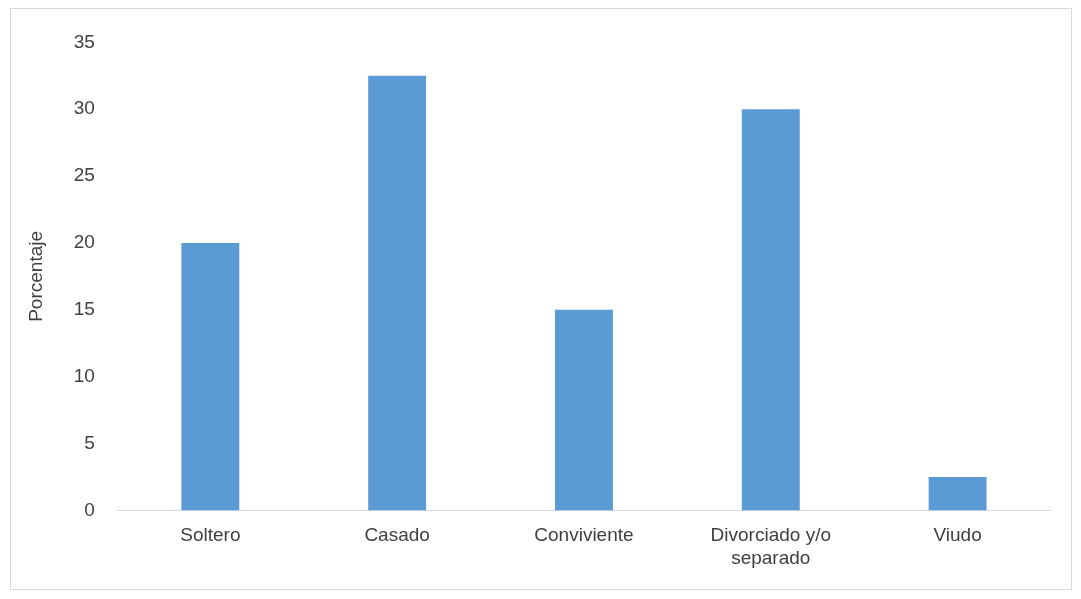 The image size is (1081, 599). What do you see at coordinates (957, 535) in the screenshot?
I see `x-tick-label: Viudo` at bounding box center [957, 535].